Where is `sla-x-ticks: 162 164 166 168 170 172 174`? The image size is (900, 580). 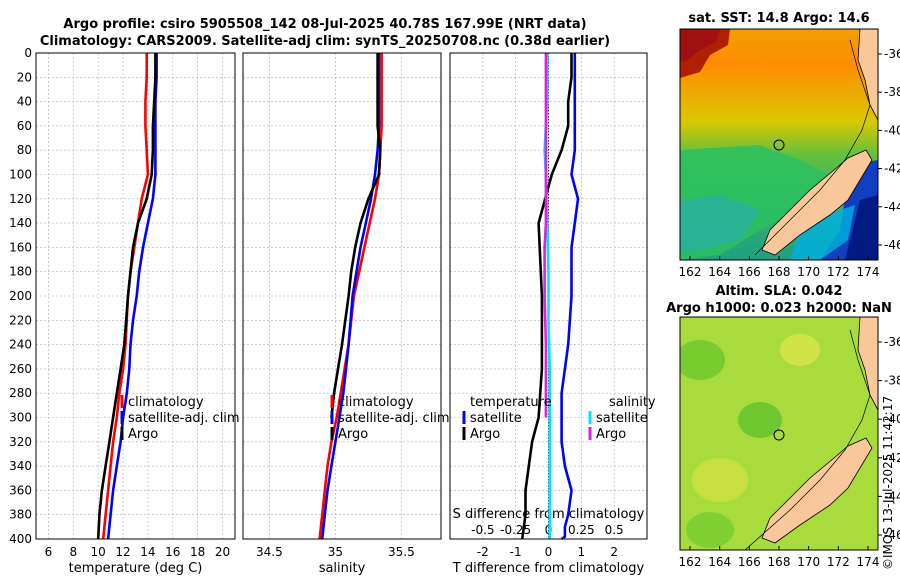
sla-x-ticks: 162 164 166 168 170 172 174 is located at coordinates (779, 557).